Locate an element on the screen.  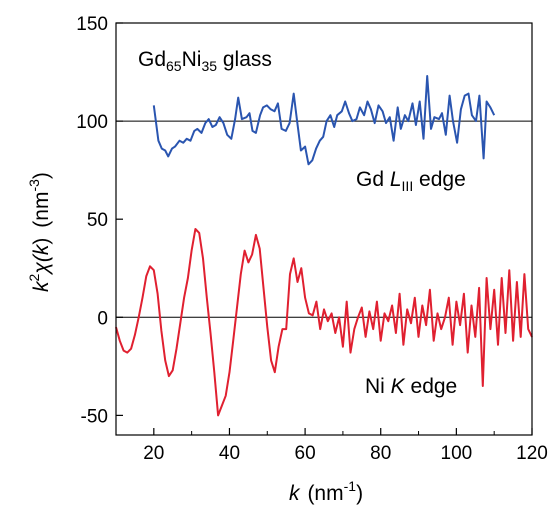
x-tick-label: 40 is located at coordinates (229, 453).